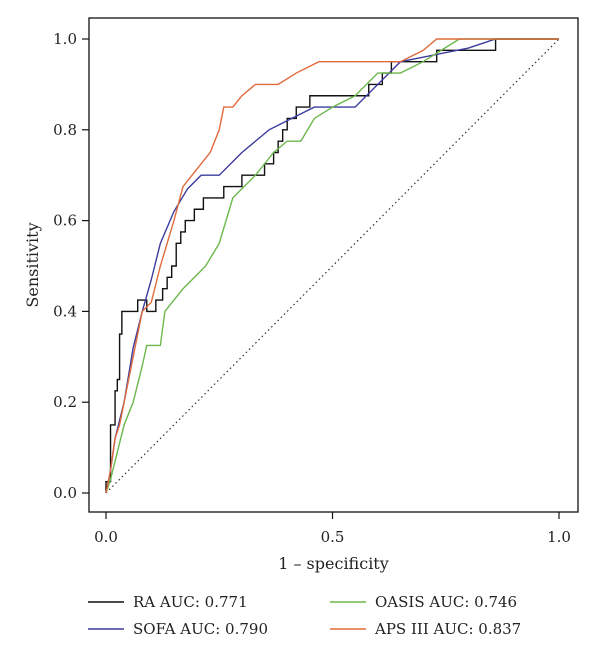  What do you see at coordinates (106, 537) in the screenshot?
I see `x-tick-label: 0.0` at bounding box center [106, 537].